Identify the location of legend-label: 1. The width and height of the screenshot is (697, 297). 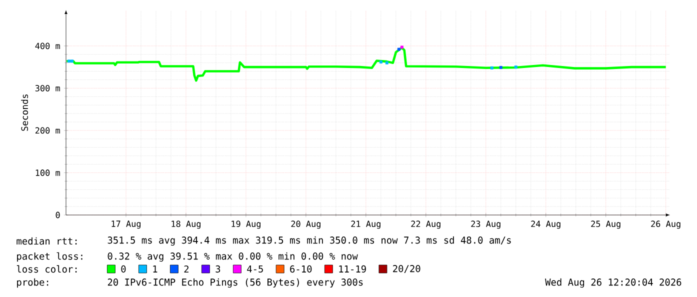
(155, 269).